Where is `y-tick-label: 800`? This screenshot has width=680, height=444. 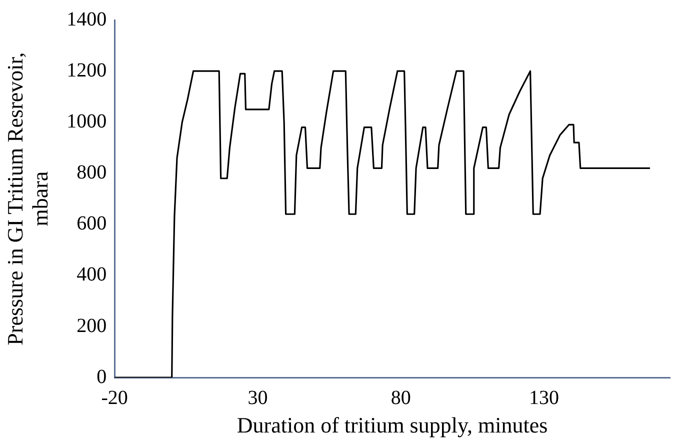 y-tick-label: 800 is located at coordinates (91, 173).